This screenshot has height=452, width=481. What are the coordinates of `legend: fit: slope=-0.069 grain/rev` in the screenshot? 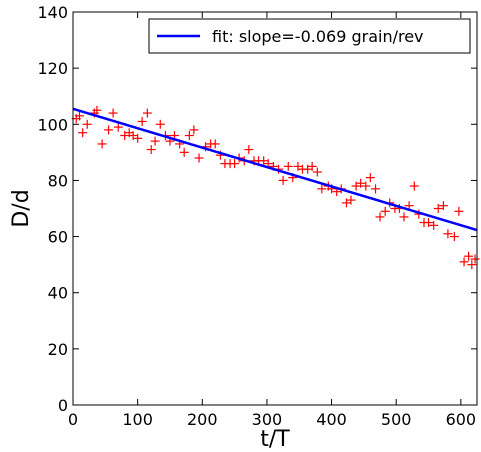 It's located at (309, 36).